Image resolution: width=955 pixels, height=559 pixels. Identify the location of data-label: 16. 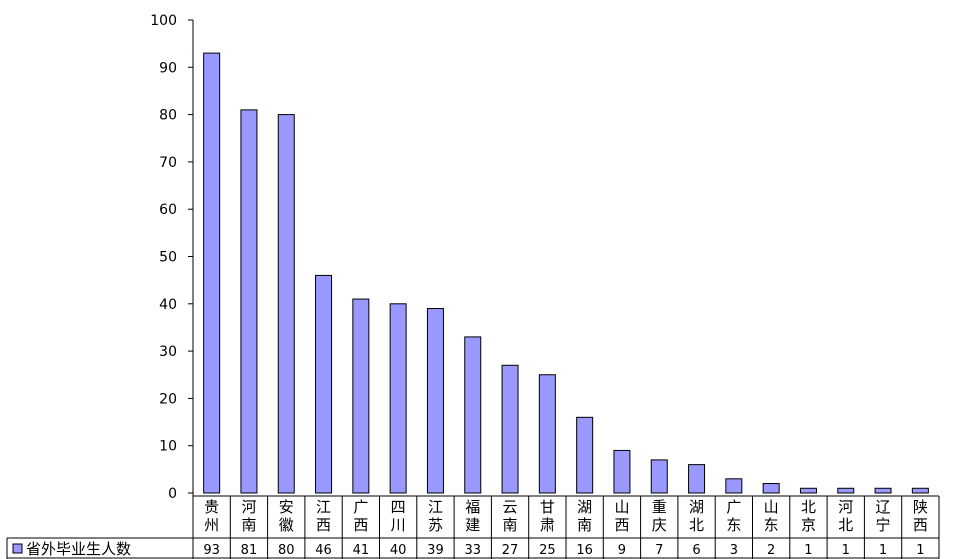
(584, 550).